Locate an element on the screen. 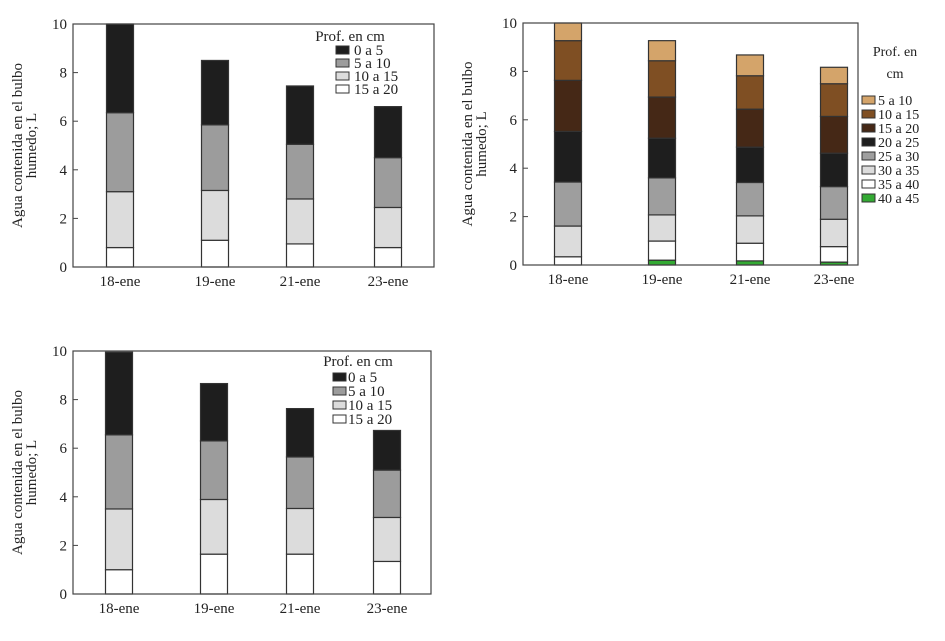 This screenshot has height=641, width=945. x-tick-label: 19-ene is located at coordinates (215, 282).